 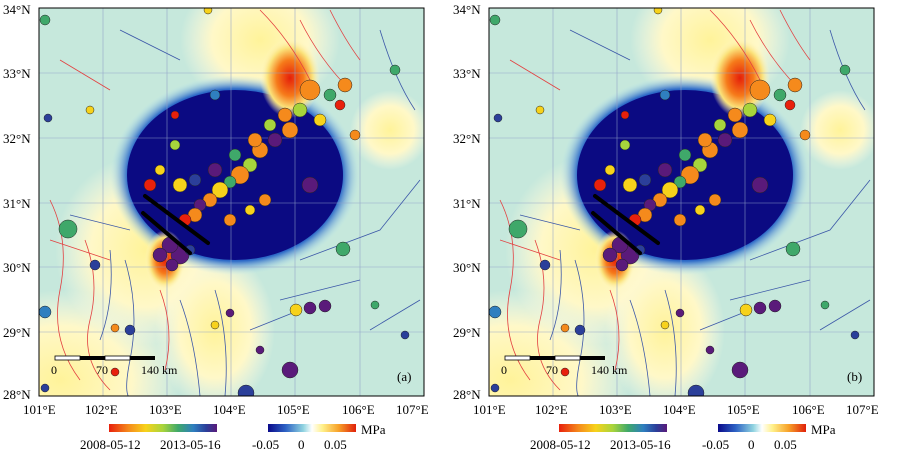 I want to click on lon-tick-b-101: 101°E, so click(x=489, y=409).